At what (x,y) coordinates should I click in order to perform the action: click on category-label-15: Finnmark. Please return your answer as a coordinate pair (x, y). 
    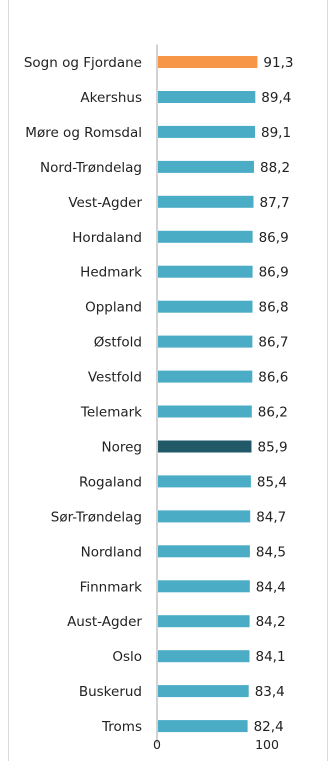
    Looking at the image, I should click on (111, 587).